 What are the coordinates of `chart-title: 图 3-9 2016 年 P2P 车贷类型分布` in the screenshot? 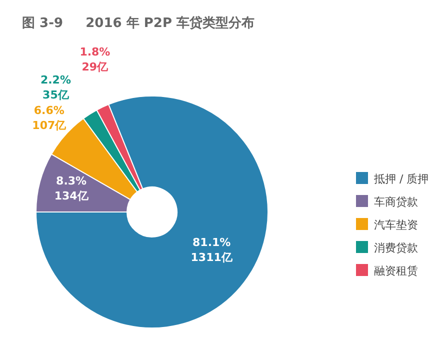 It's located at (138, 23).